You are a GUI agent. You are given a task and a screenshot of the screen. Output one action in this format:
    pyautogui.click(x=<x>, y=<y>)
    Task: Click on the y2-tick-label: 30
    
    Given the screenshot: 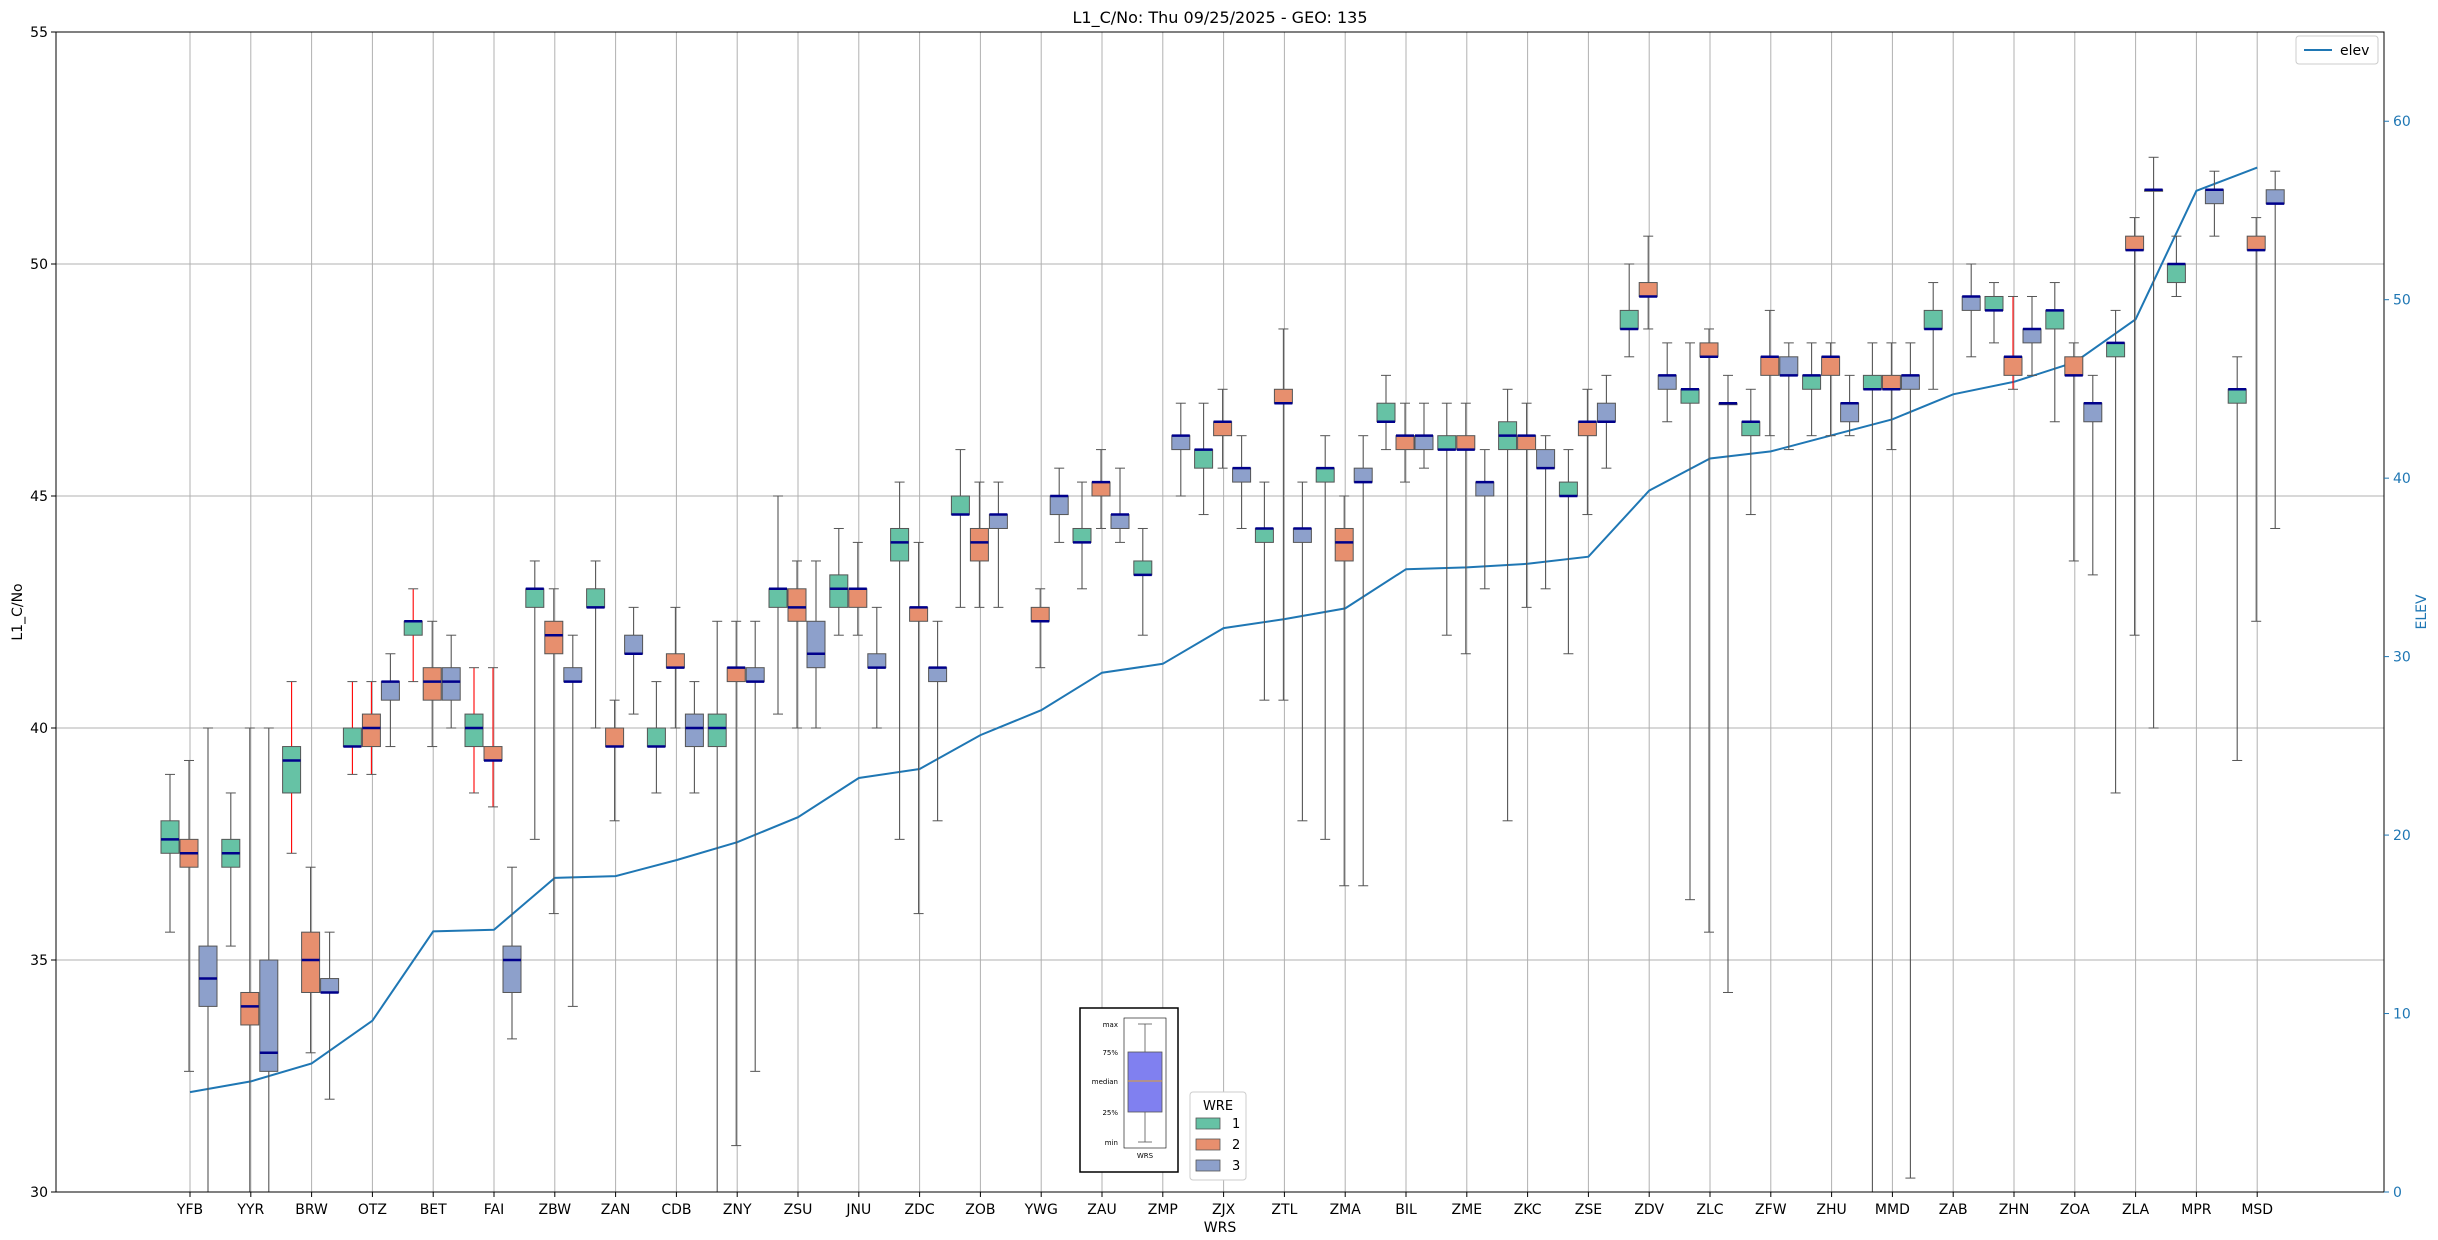 What is the action you would take?
    pyautogui.click(x=2402, y=658)
    